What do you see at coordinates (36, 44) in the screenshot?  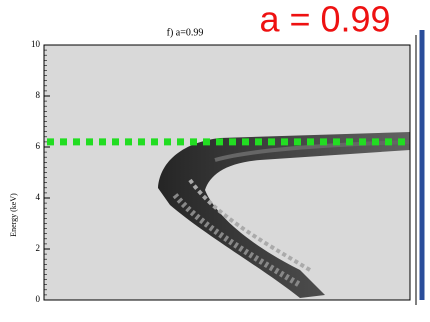 I see `y-tick-label: 10` at bounding box center [36, 44].